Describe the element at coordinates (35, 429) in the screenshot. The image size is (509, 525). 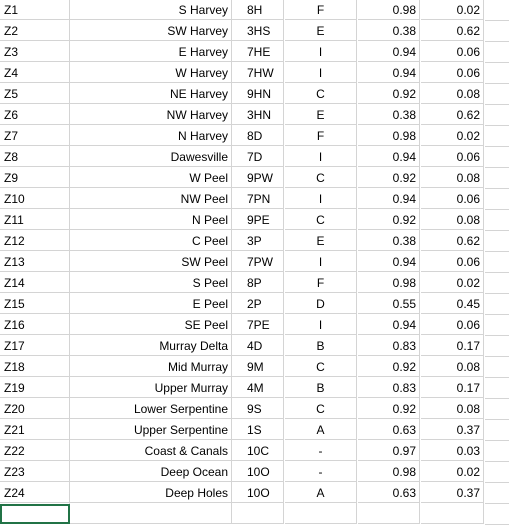
I see `zone-id-cell: Z21` at that location.